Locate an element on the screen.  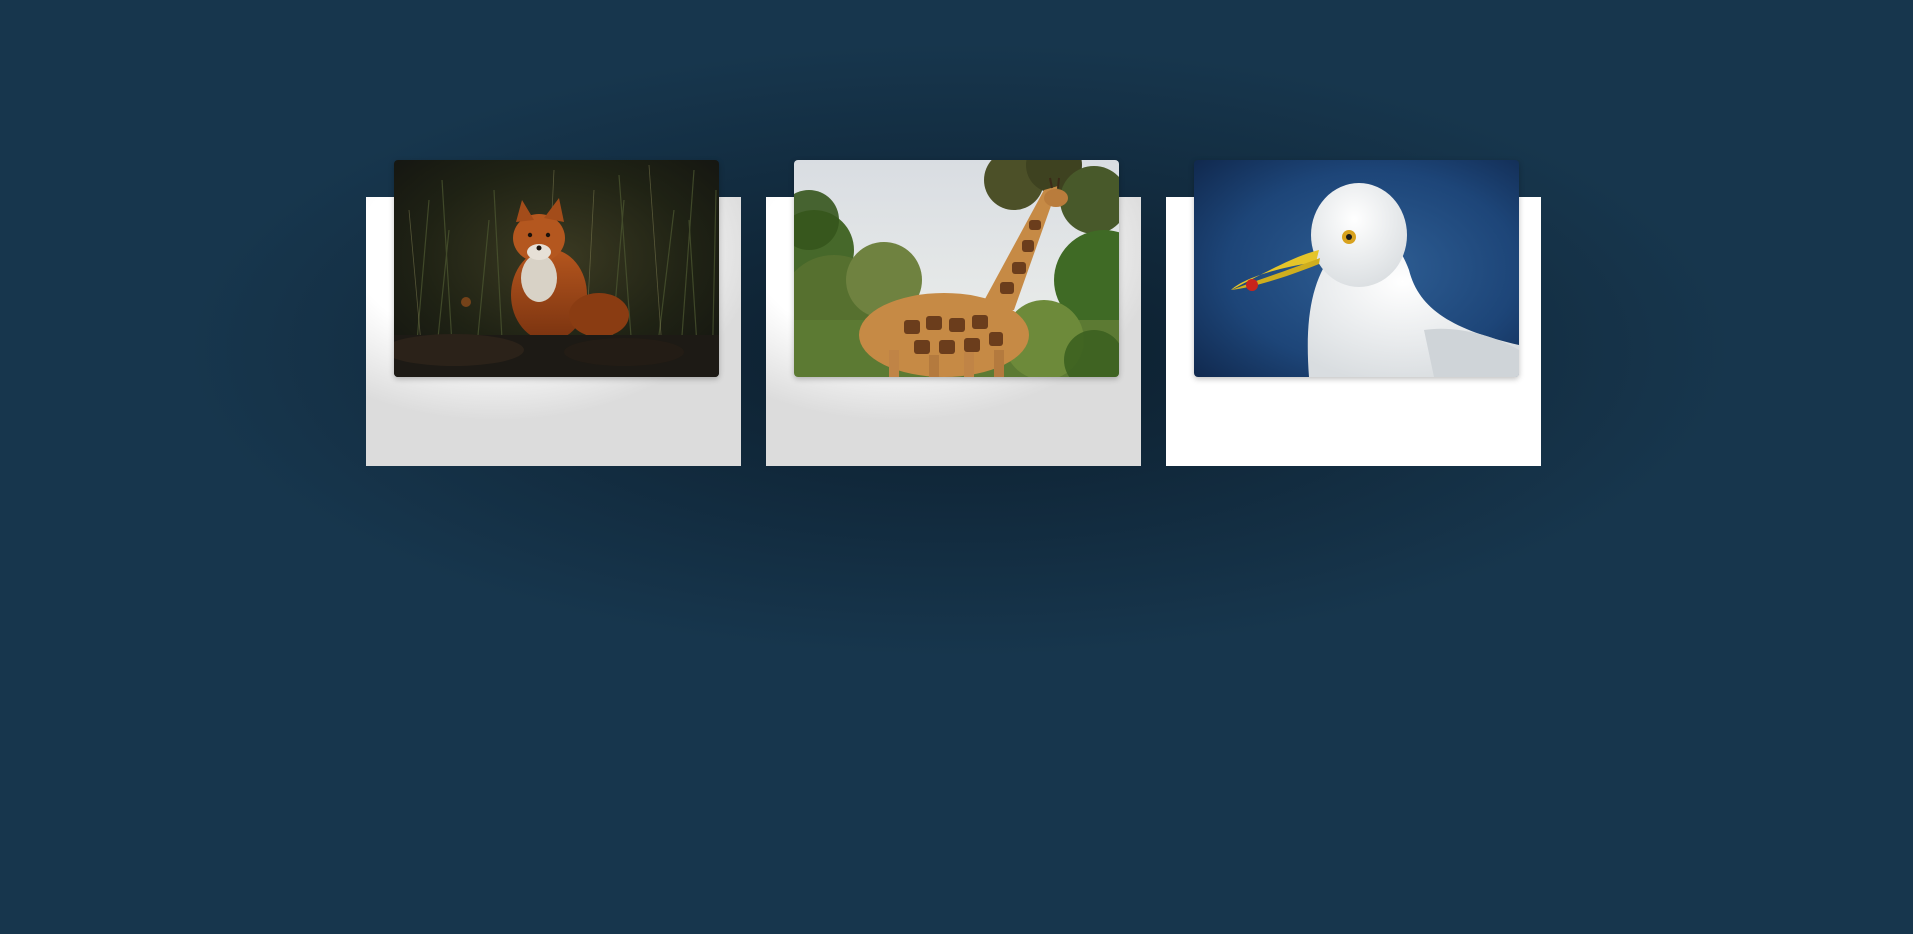
gallery-card-fox is located at coordinates (553, 313).